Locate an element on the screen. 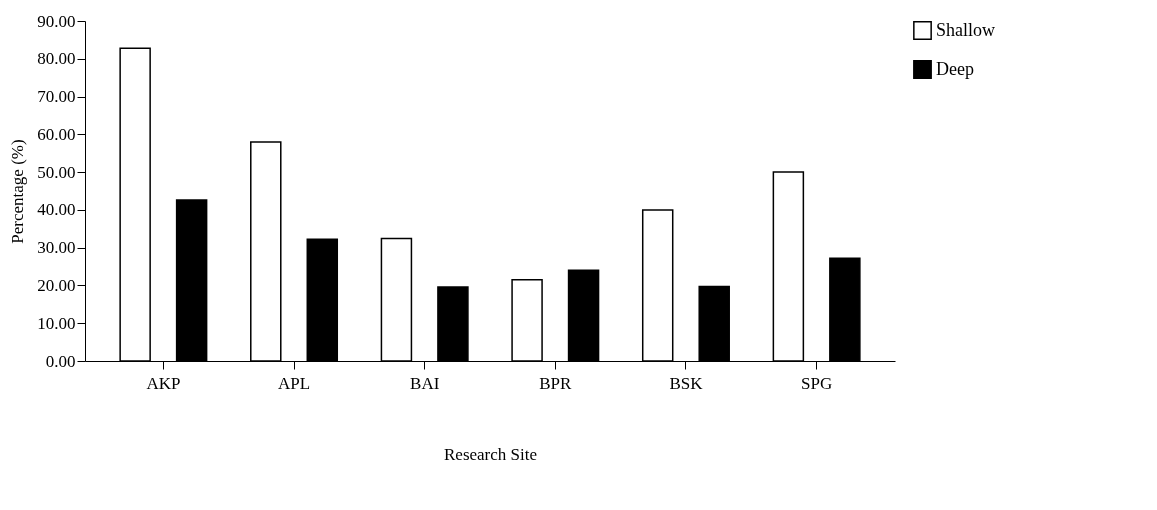  x-tick-label: SPG is located at coordinates (817, 383).